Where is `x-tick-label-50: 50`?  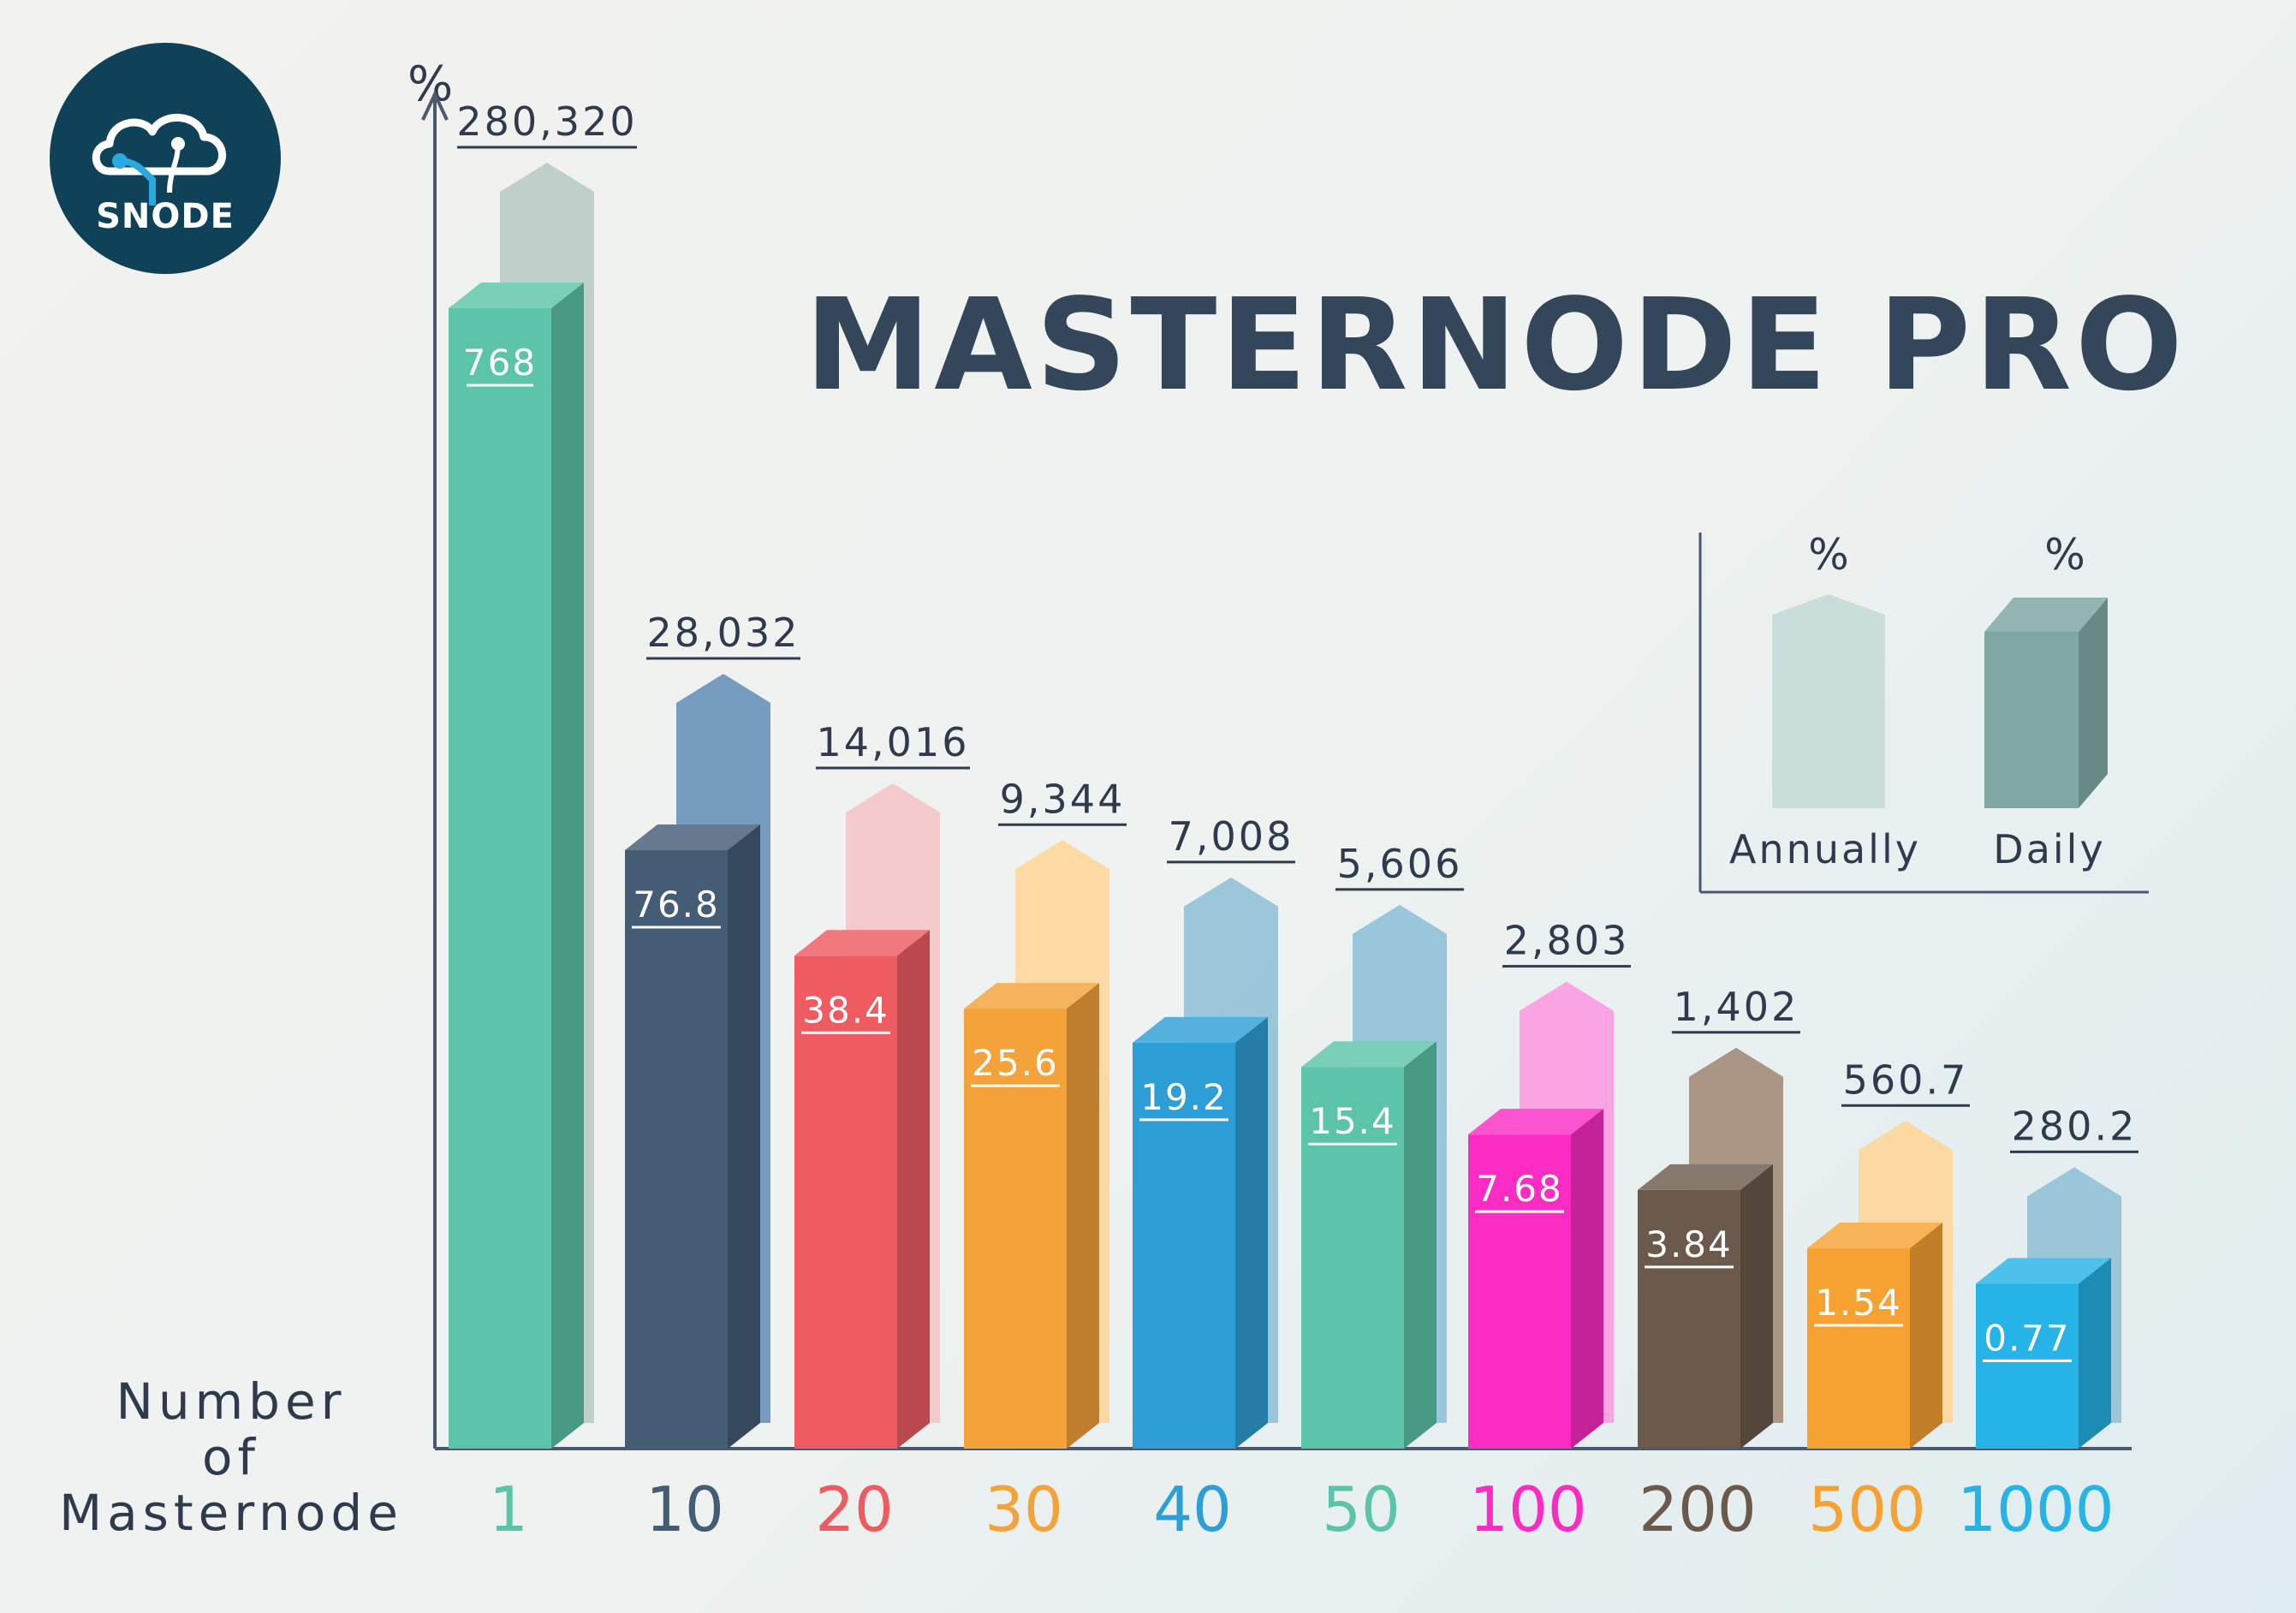 x-tick-label-50: 50 is located at coordinates (1361, 1509).